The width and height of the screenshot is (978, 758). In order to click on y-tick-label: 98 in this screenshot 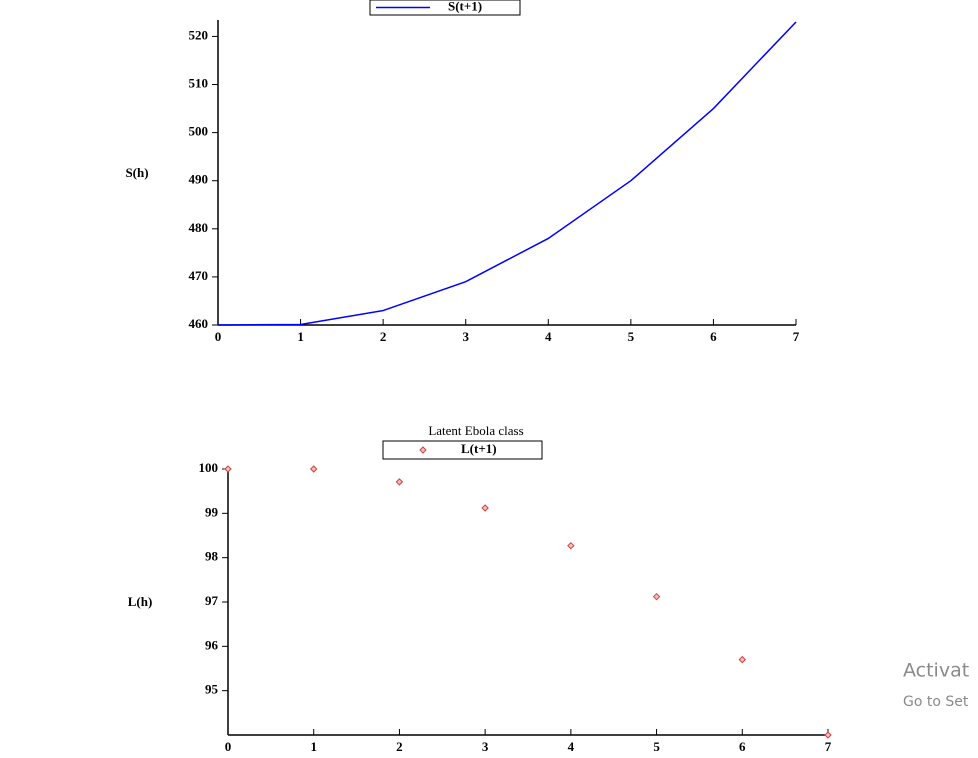, I will do `click(212, 556)`.